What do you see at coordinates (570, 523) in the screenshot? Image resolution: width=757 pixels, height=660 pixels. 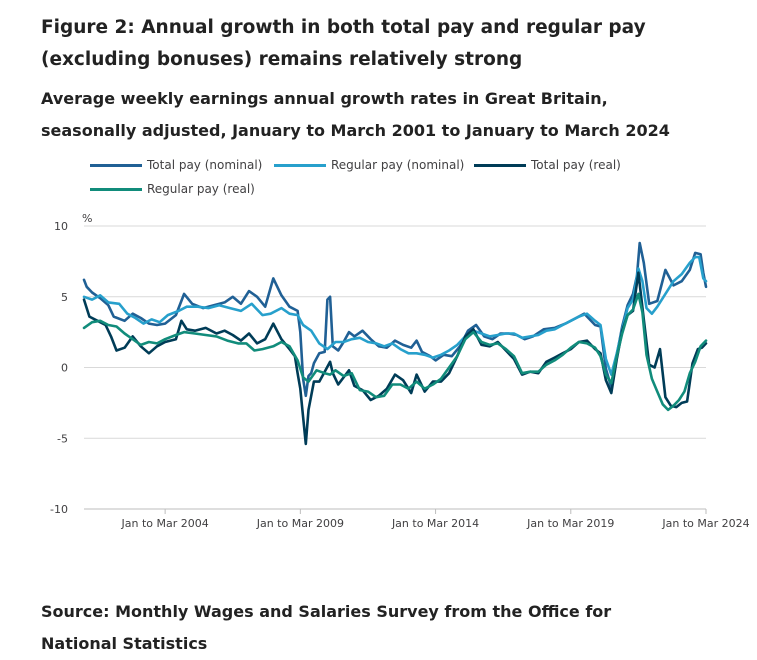 I see `x-tick-label: Jan to Mar 2019` at bounding box center [570, 523].